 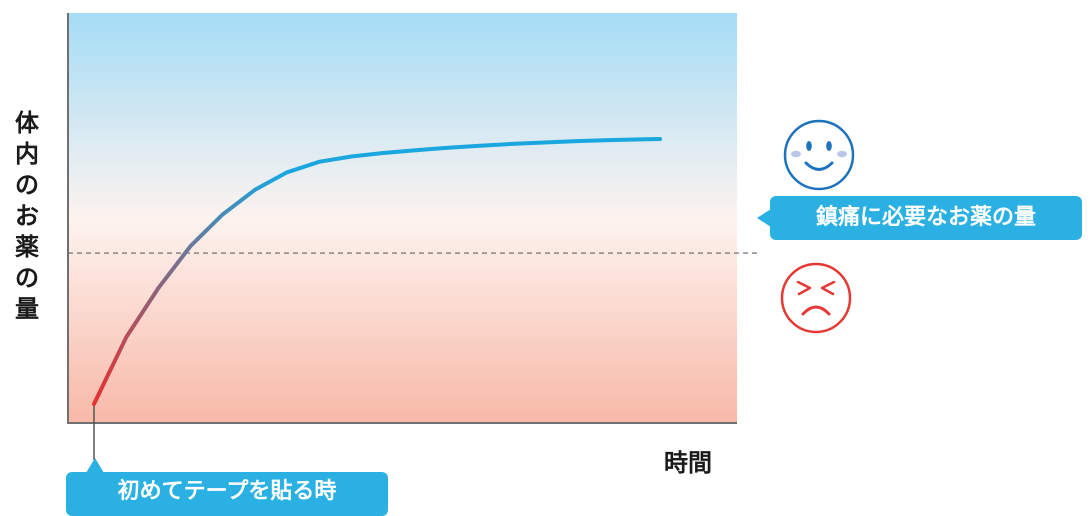 I want to click on y-axis-label-char: 内, so click(x=27, y=154).